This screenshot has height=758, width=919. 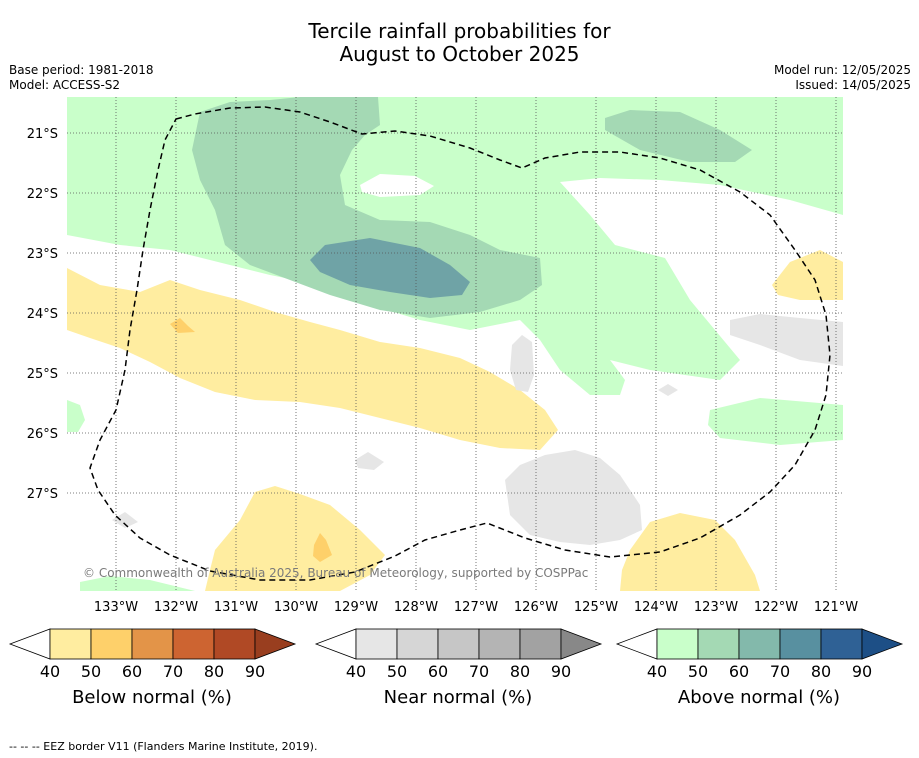 What do you see at coordinates (152, 697) in the screenshot?
I see `colorbar-label: Below normal (%)` at bounding box center [152, 697].